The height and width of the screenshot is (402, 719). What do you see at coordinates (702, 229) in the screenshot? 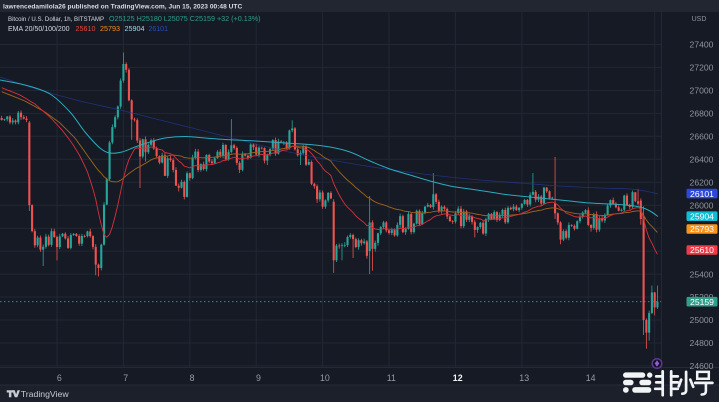
I see `svg-text: 25793` at bounding box center [702, 229].